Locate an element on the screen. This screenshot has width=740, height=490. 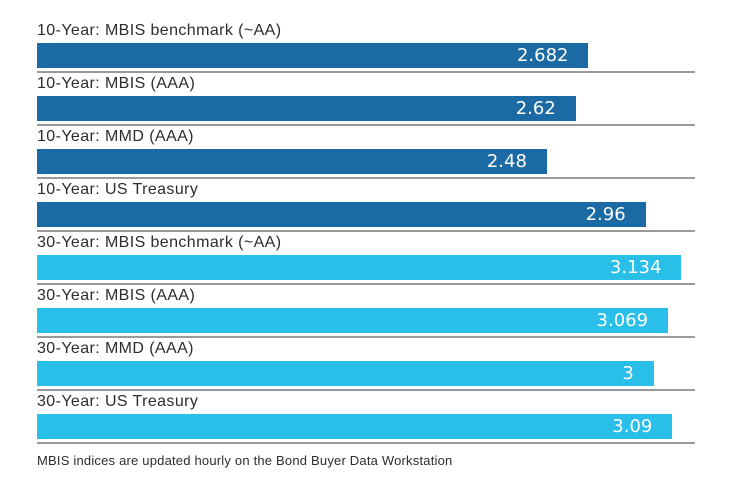
bar-30yr-mmd-aaa: 3 is located at coordinates (345, 373).